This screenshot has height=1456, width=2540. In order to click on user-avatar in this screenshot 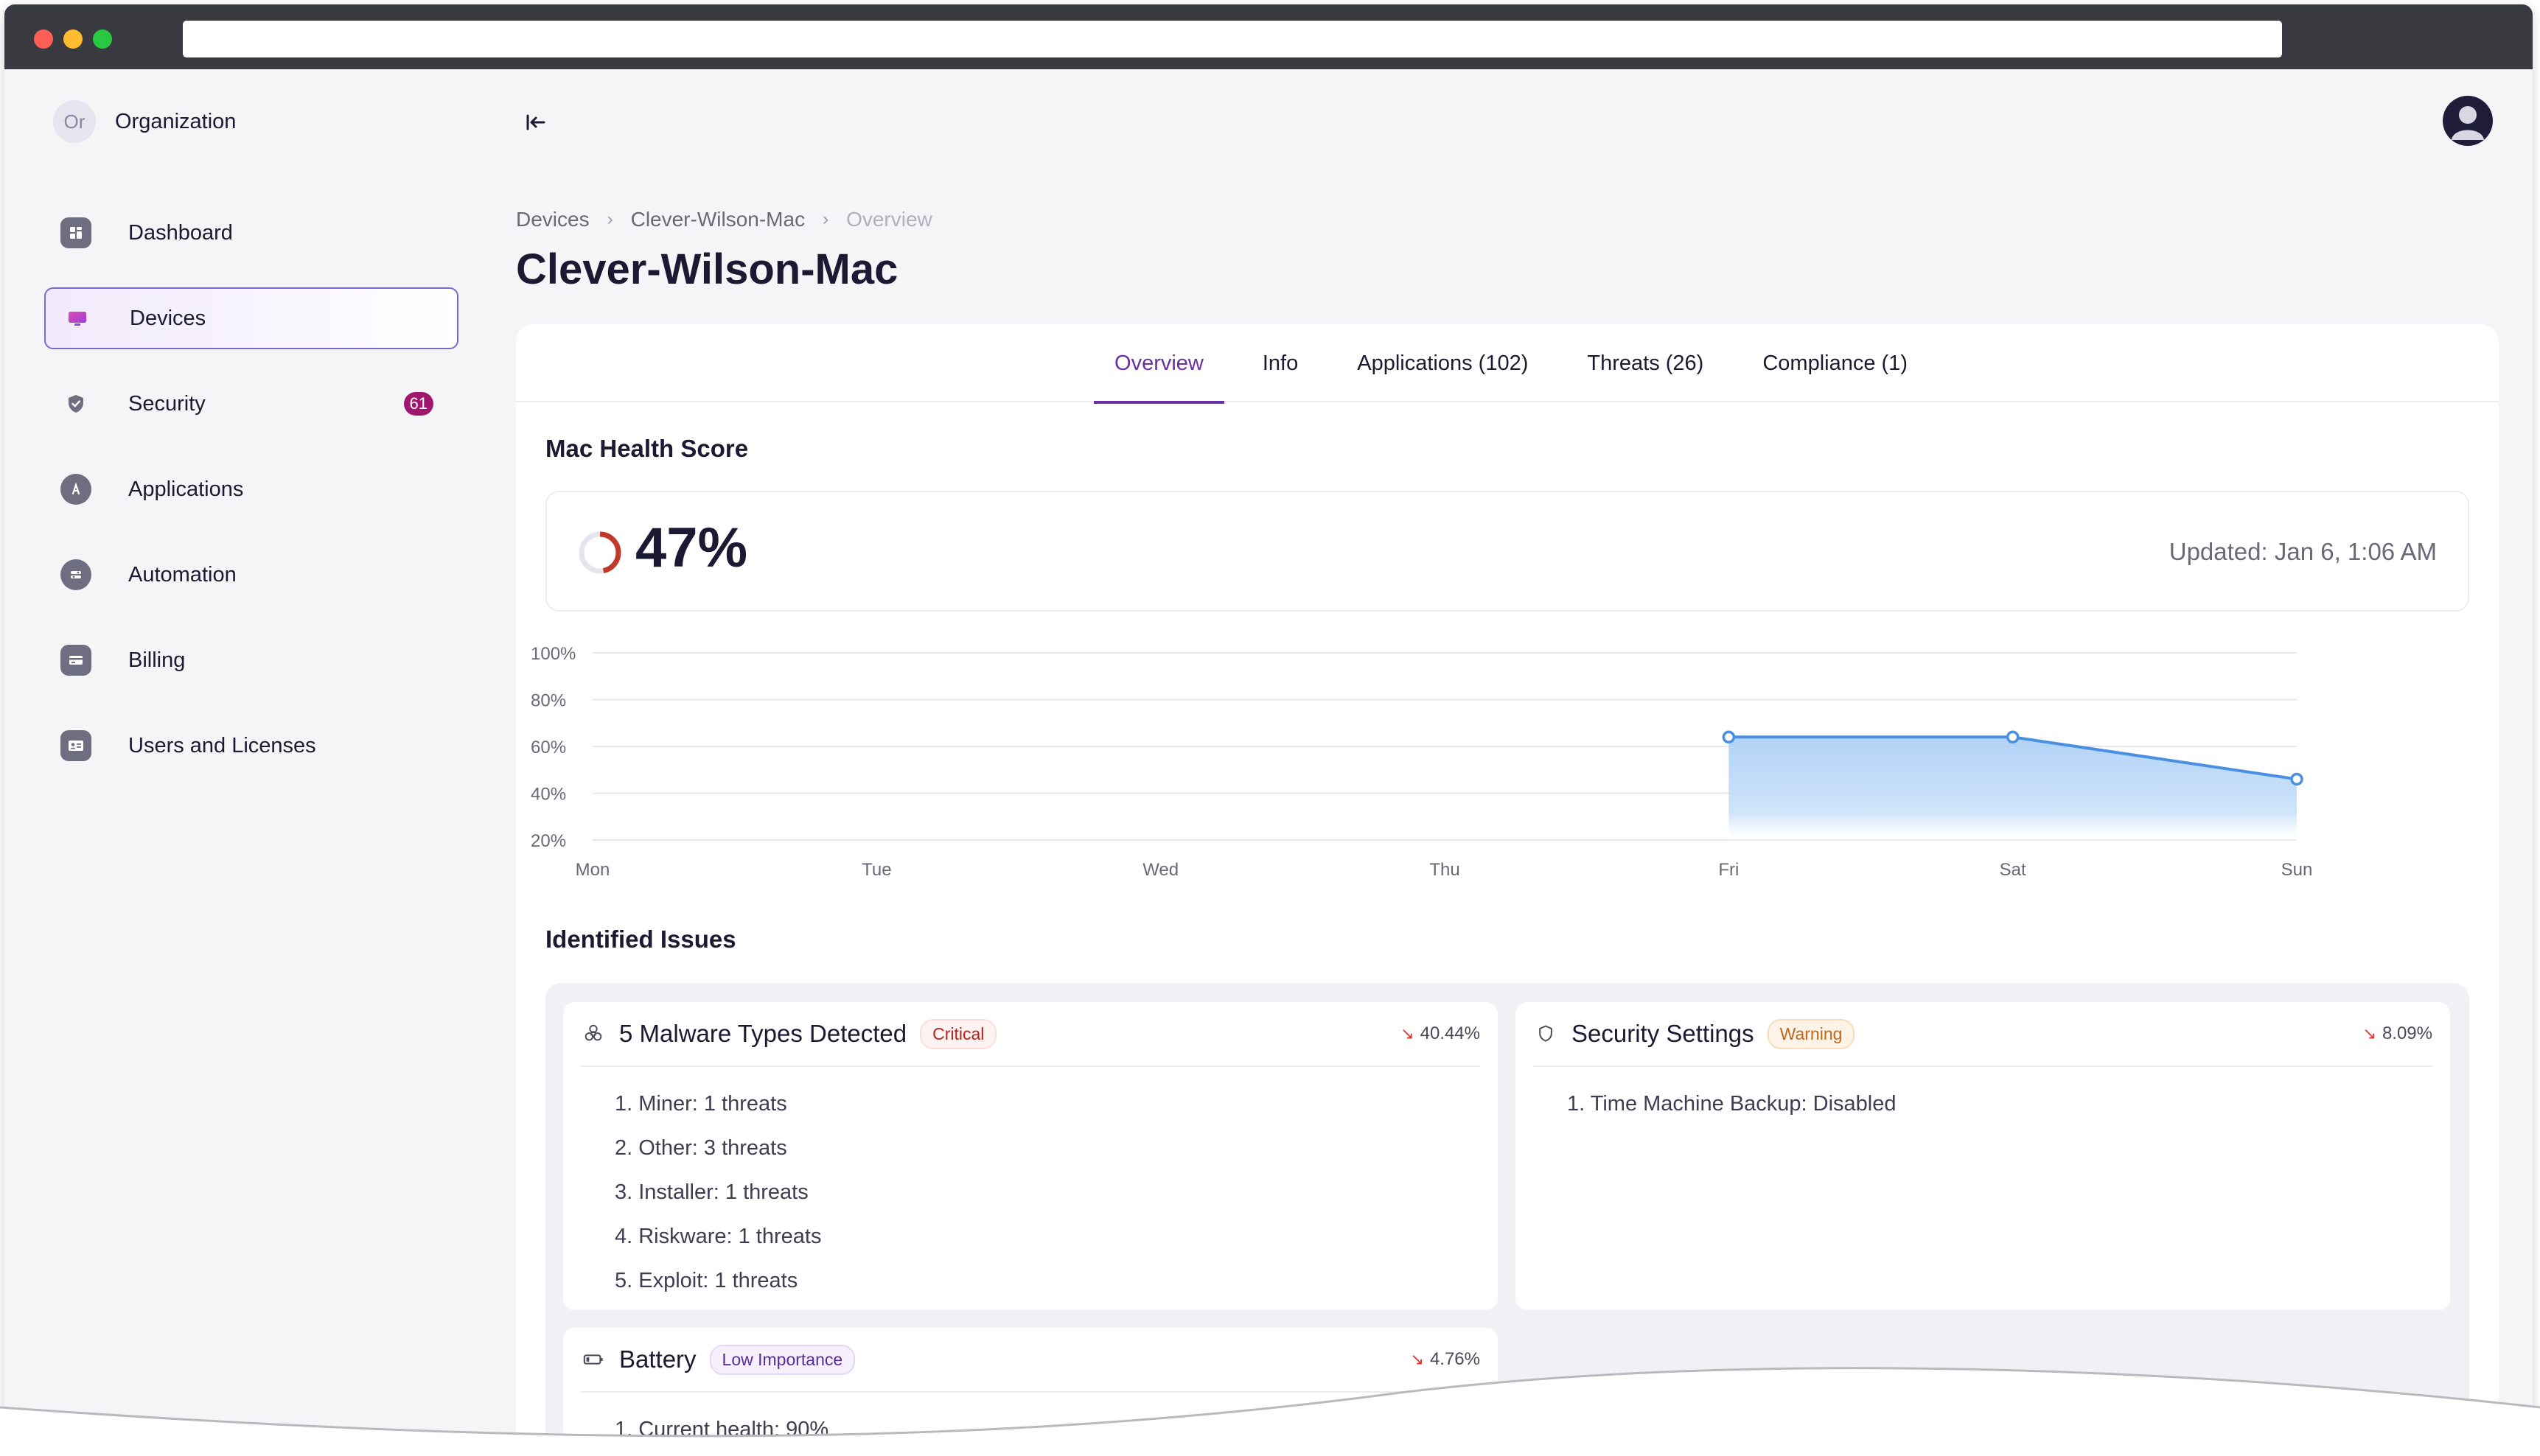, I will do `click(2468, 121)`.